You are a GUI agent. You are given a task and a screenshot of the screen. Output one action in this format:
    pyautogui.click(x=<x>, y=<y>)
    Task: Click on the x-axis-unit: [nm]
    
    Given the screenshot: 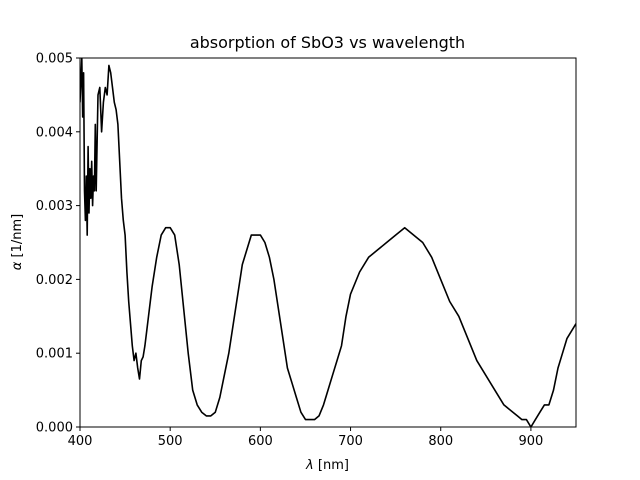 What is the action you would take?
    pyautogui.click(x=331, y=465)
    